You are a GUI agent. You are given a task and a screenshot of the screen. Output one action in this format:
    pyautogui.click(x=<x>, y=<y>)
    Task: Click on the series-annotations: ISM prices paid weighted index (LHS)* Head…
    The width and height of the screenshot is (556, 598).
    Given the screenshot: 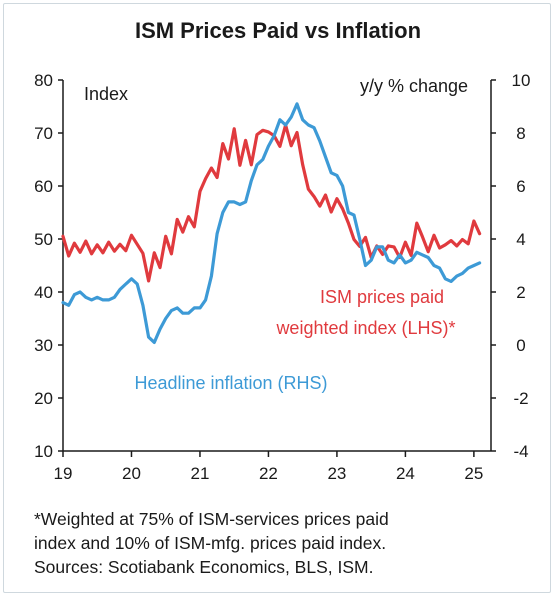 What is the action you would take?
    pyautogui.click(x=294, y=340)
    